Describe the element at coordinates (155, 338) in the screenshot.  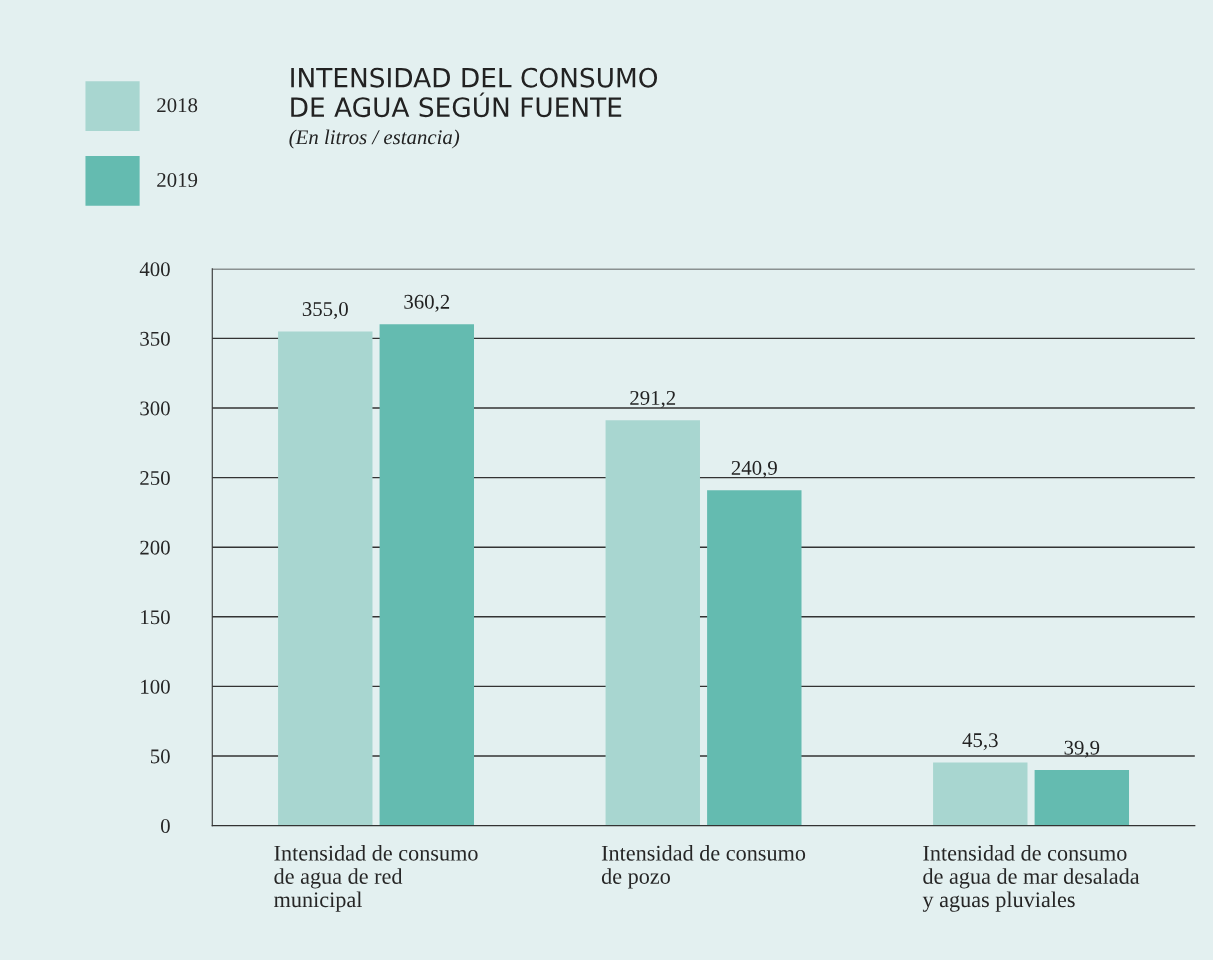
I see `y-tick-label: 350` at that location.